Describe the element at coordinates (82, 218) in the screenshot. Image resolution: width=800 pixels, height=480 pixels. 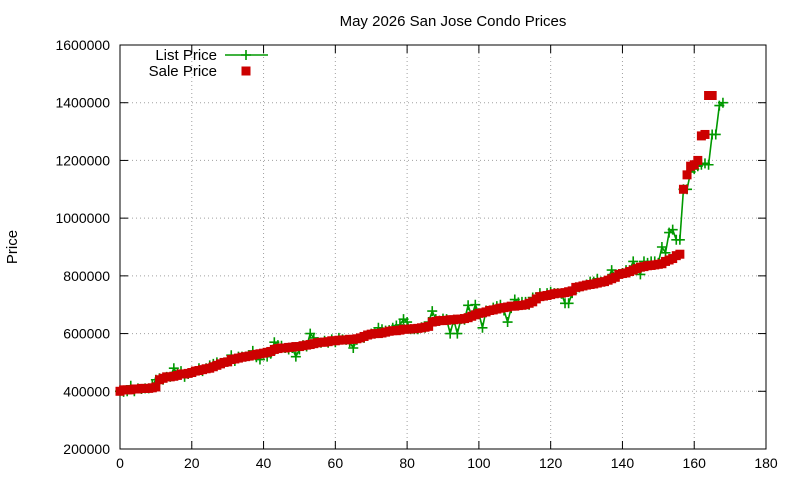
I see `y-tick-label: 1000000` at that location.